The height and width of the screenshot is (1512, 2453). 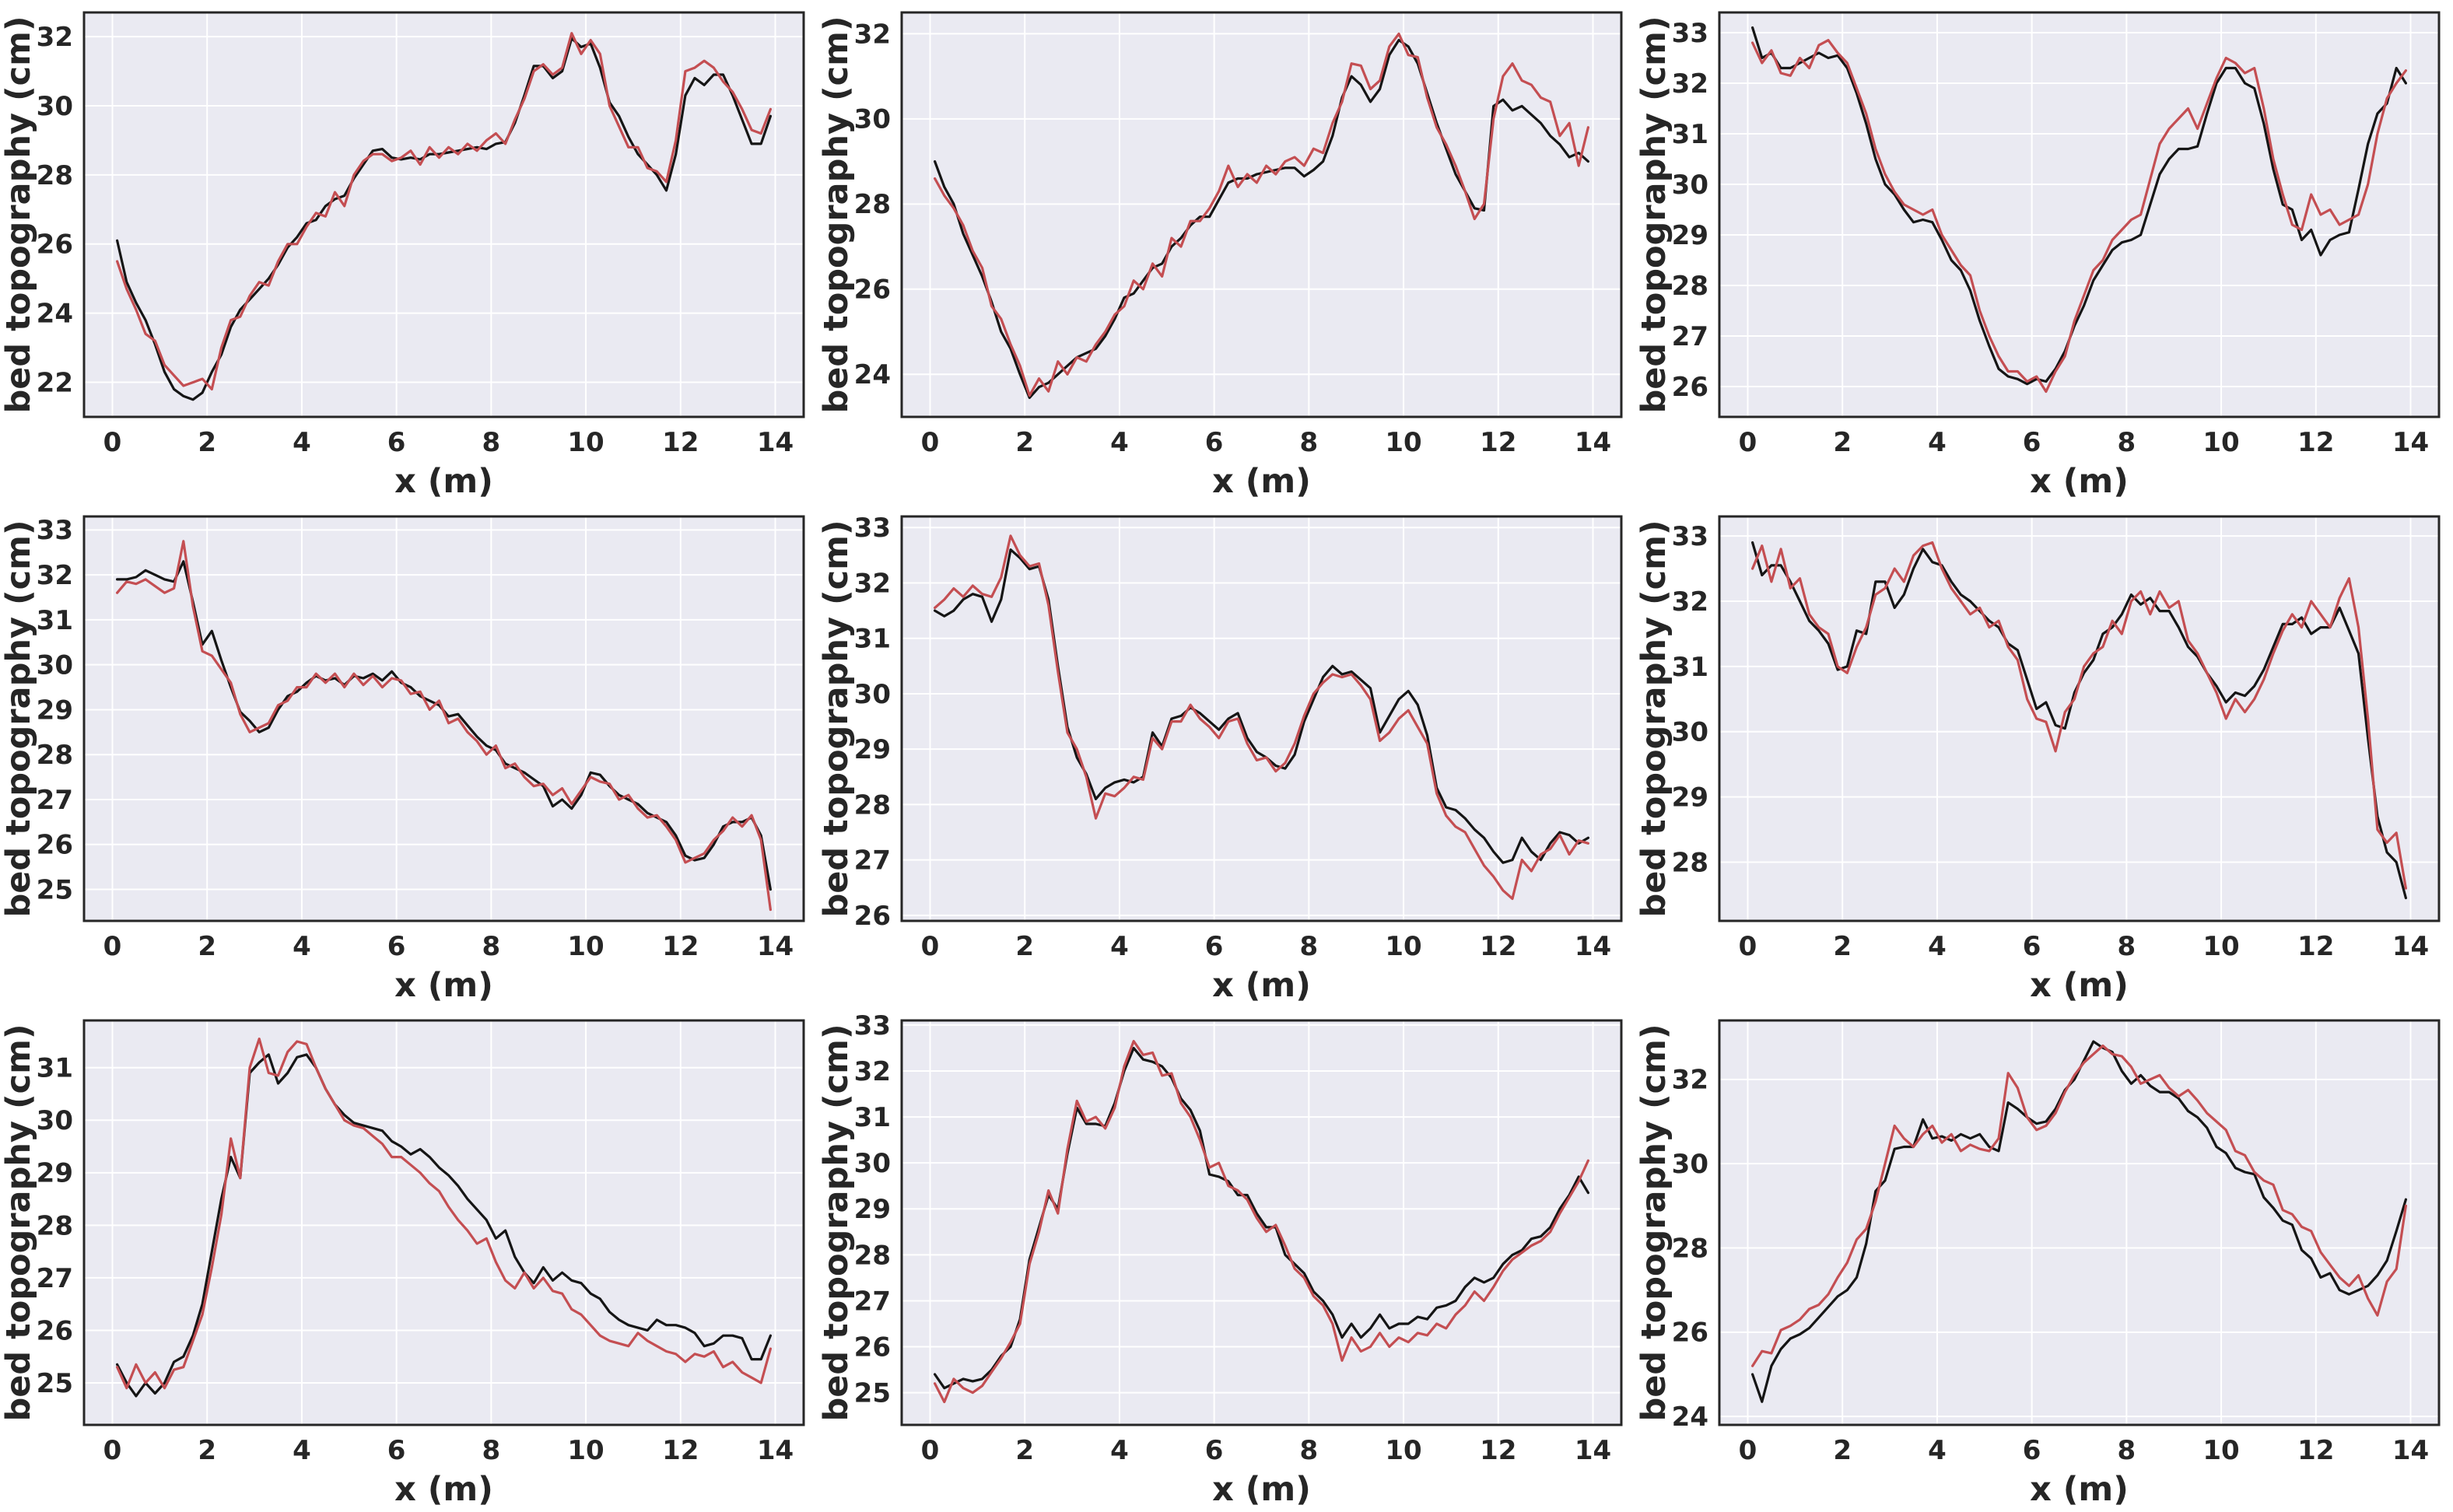 I want to click on y-tick-label: 25, so click(x=55, y=890).